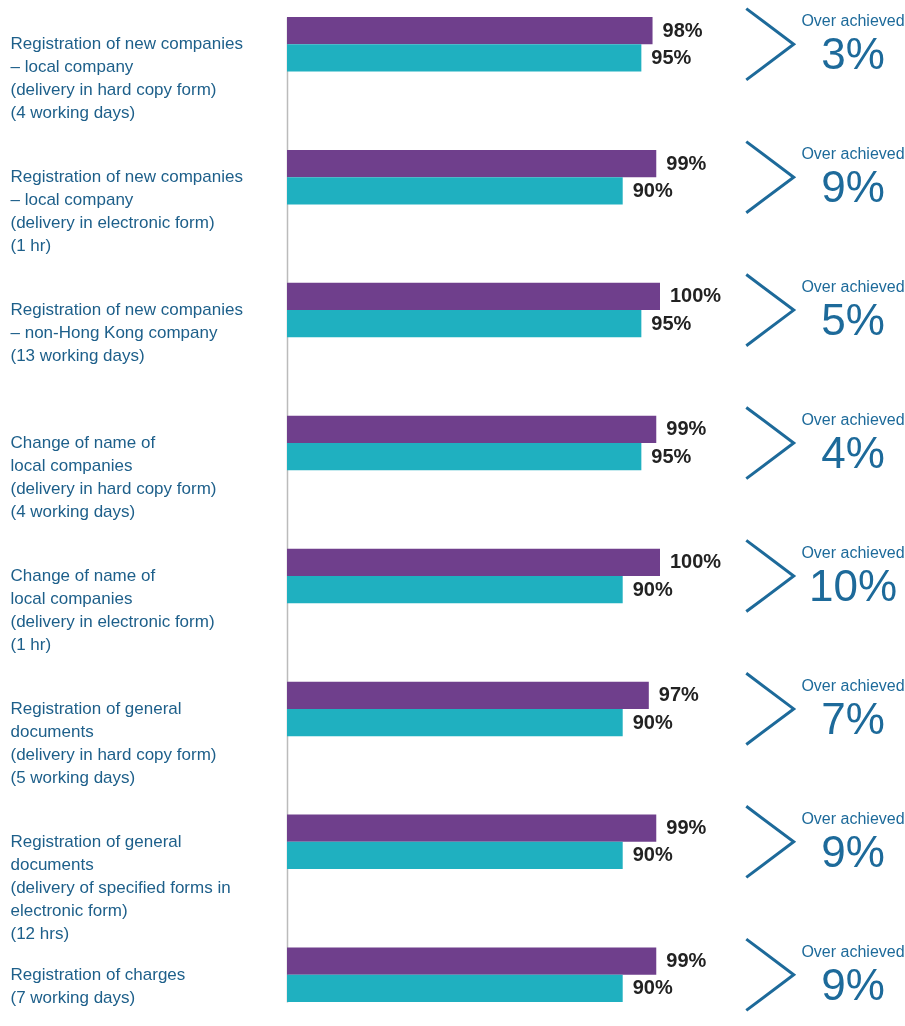  I want to click on y-tick-label: Registration of new companies – non-Hong Kong company (13 working days), so click(126, 333).